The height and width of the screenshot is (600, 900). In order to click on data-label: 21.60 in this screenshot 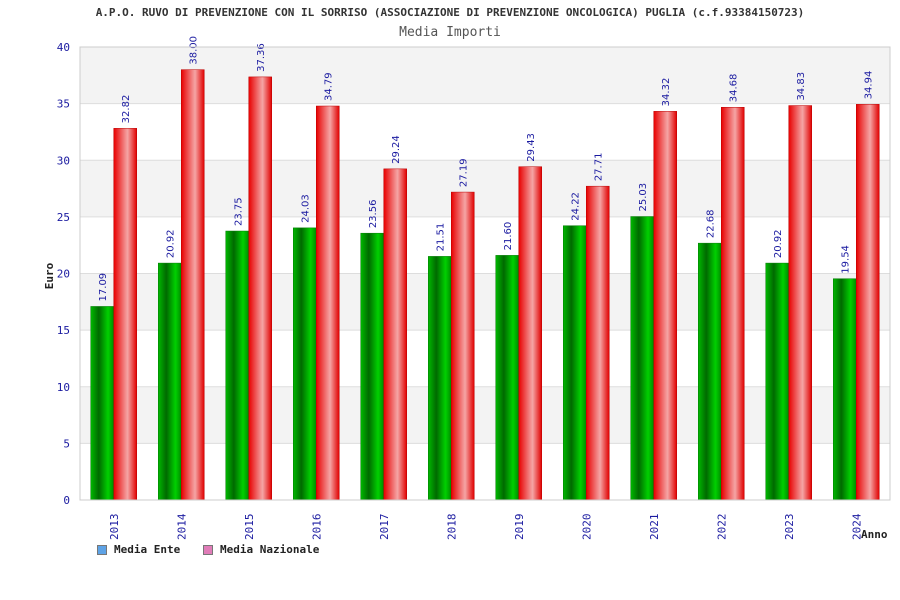, I will do `click(508, 236)`.